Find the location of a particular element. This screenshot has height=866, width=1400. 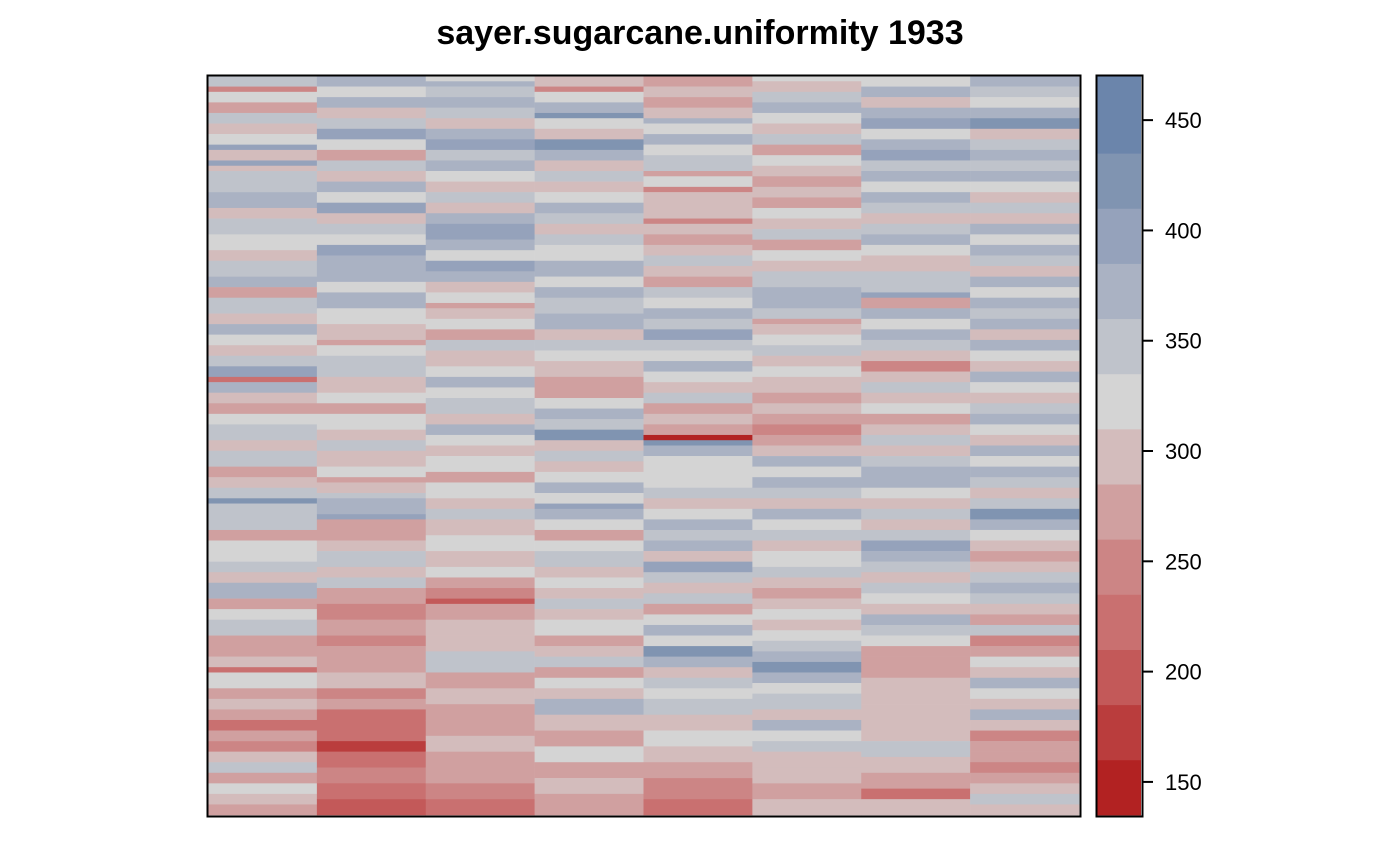

heatmap-cell-col6-seg43 is located at coordinates (807, 535).